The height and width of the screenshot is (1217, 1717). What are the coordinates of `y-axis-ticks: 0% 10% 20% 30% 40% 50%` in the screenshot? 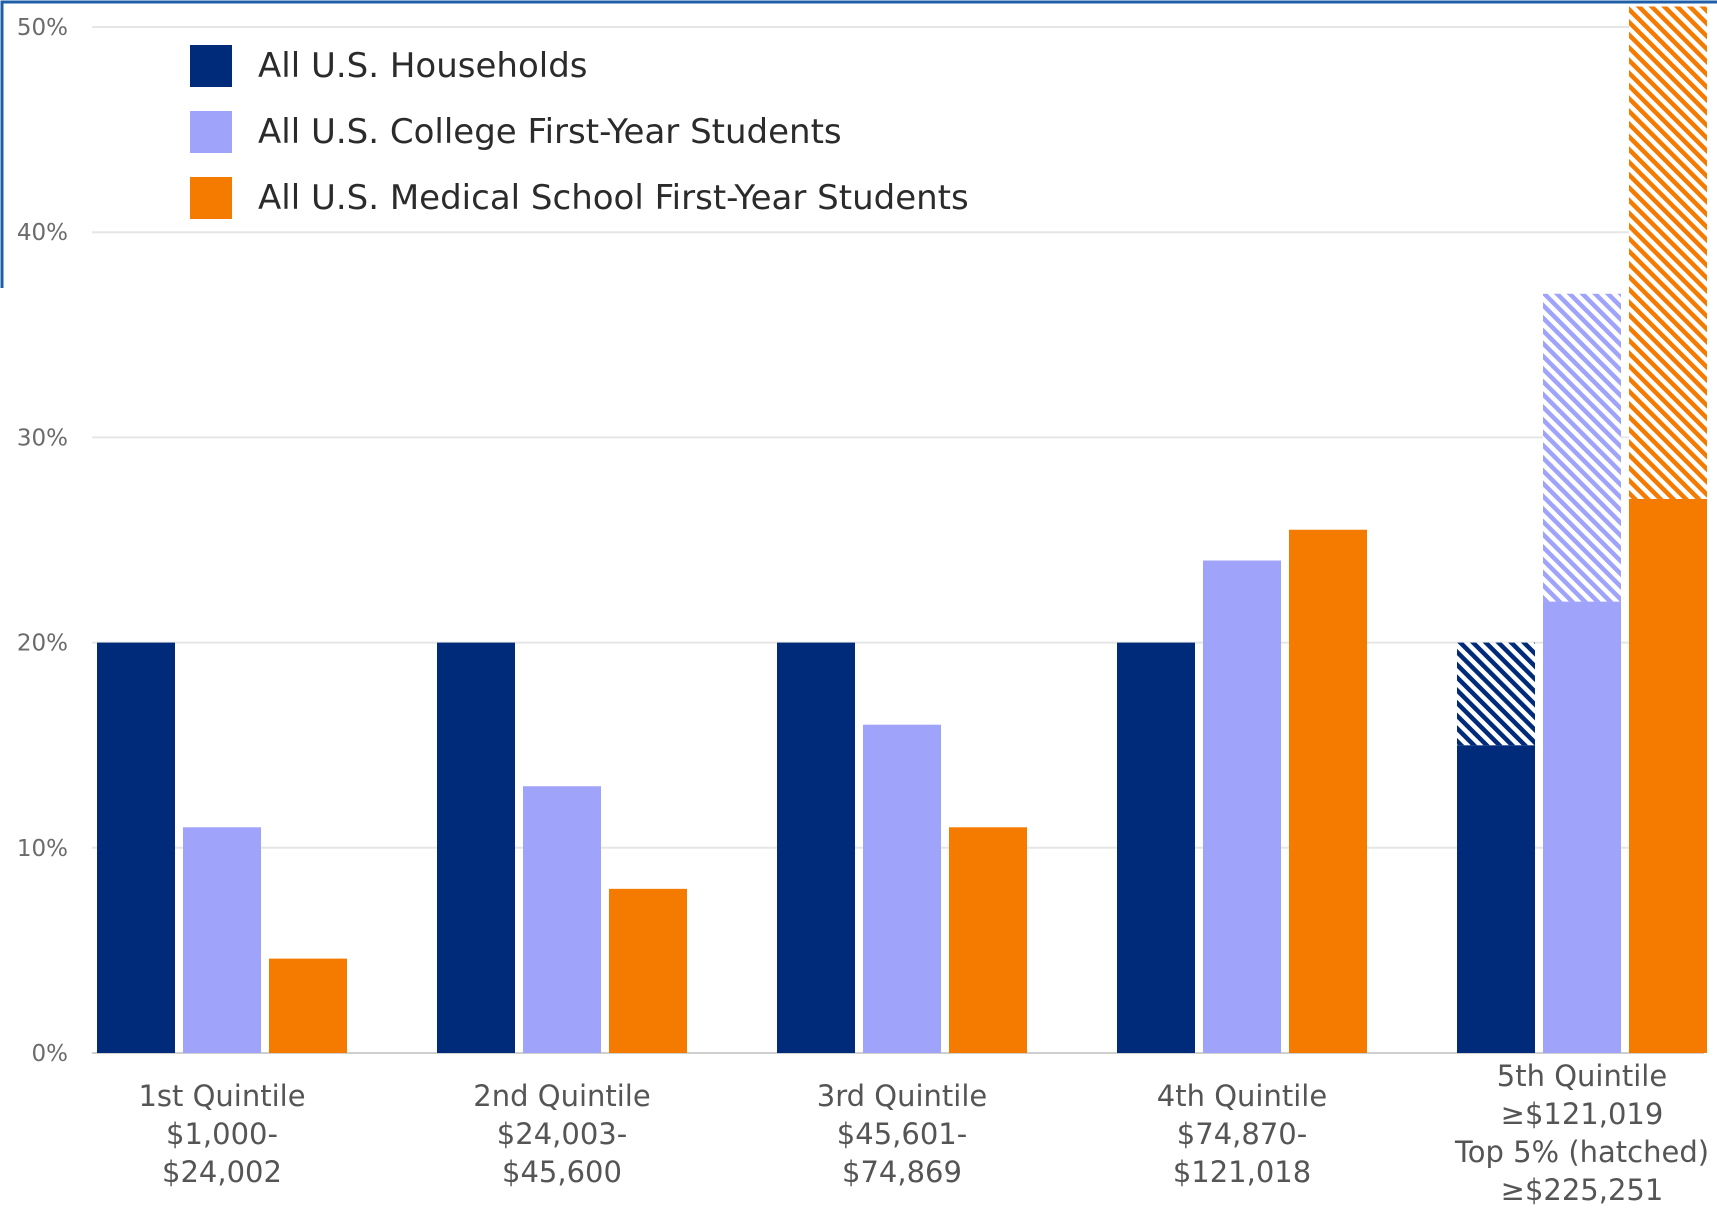 It's located at (42, 541).